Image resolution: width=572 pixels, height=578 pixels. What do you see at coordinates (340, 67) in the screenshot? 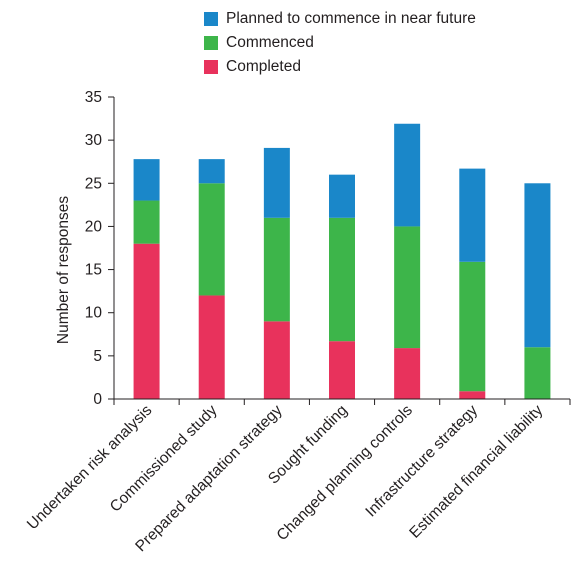
I see `legend-item-completed: Completed` at bounding box center [340, 67].